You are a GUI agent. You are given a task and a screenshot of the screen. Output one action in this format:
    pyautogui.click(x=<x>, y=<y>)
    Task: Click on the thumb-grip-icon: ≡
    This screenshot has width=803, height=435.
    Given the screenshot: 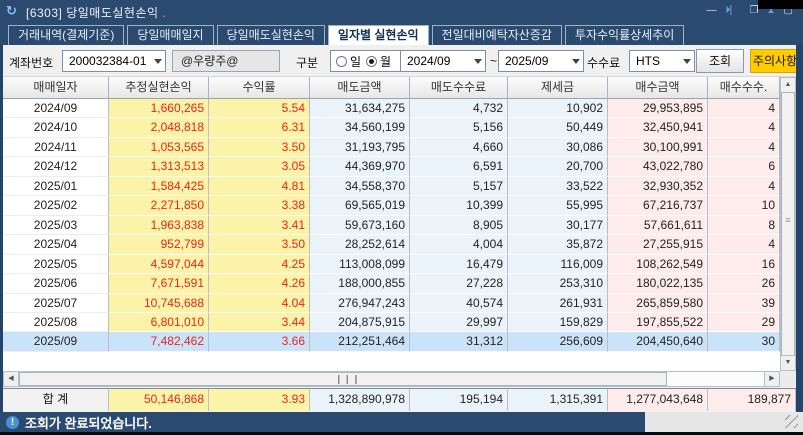 What is the action you would take?
    pyautogui.click(x=788, y=220)
    